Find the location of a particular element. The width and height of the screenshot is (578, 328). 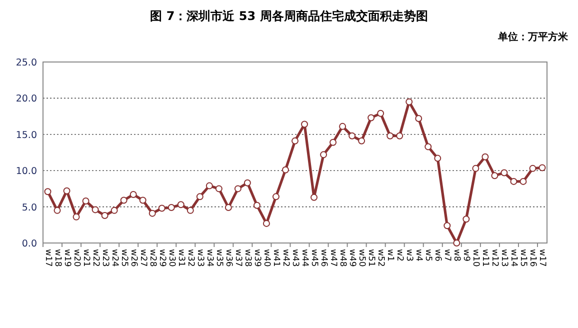

x-tick-label: w33 is located at coordinates (199, 258).